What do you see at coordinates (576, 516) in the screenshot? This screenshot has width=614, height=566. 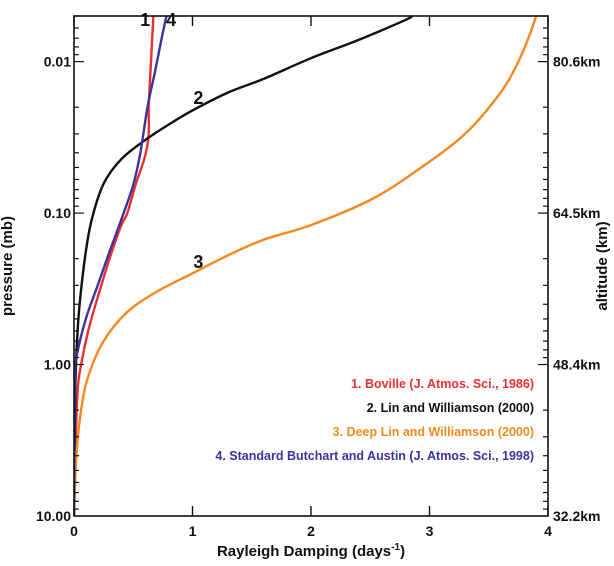 I see `right-tick-label: 32.2km` at bounding box center [576, 516].